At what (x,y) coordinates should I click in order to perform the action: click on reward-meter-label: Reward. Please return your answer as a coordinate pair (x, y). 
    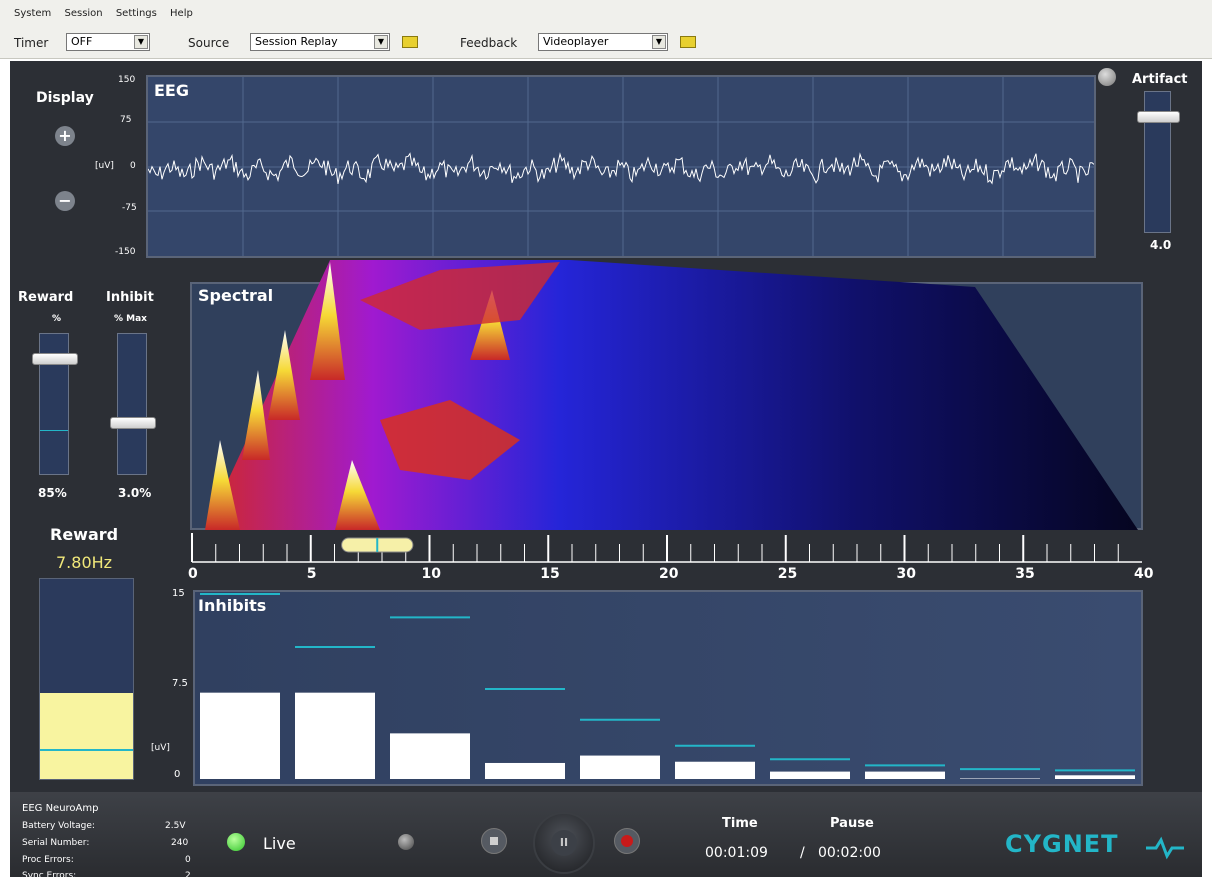
    Looking at the image, I should click on (84, 534).